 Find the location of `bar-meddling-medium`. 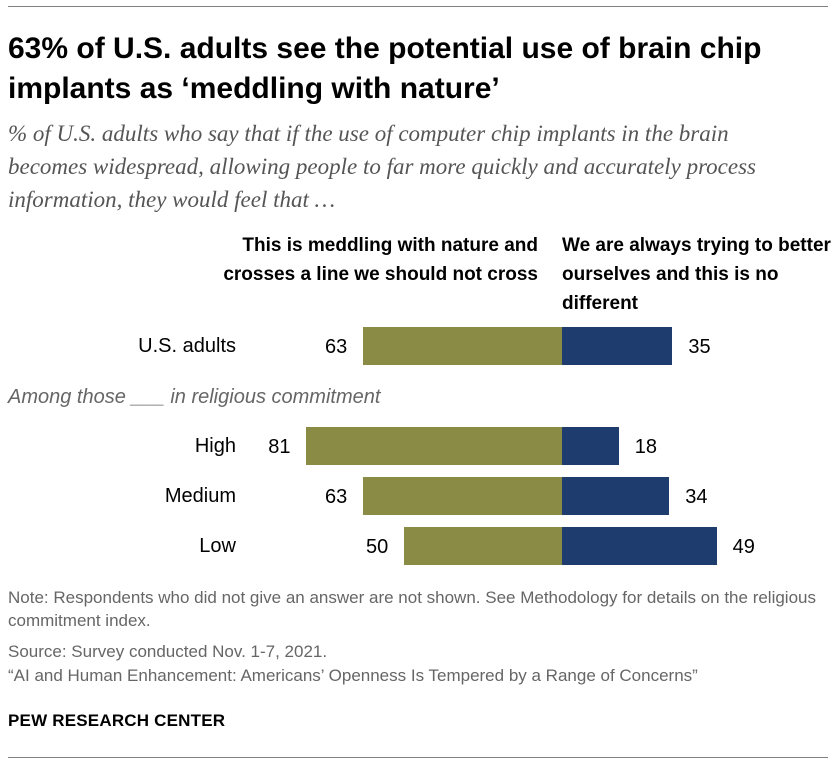

bar-meddling-medium is located at coordinates (462, 496).